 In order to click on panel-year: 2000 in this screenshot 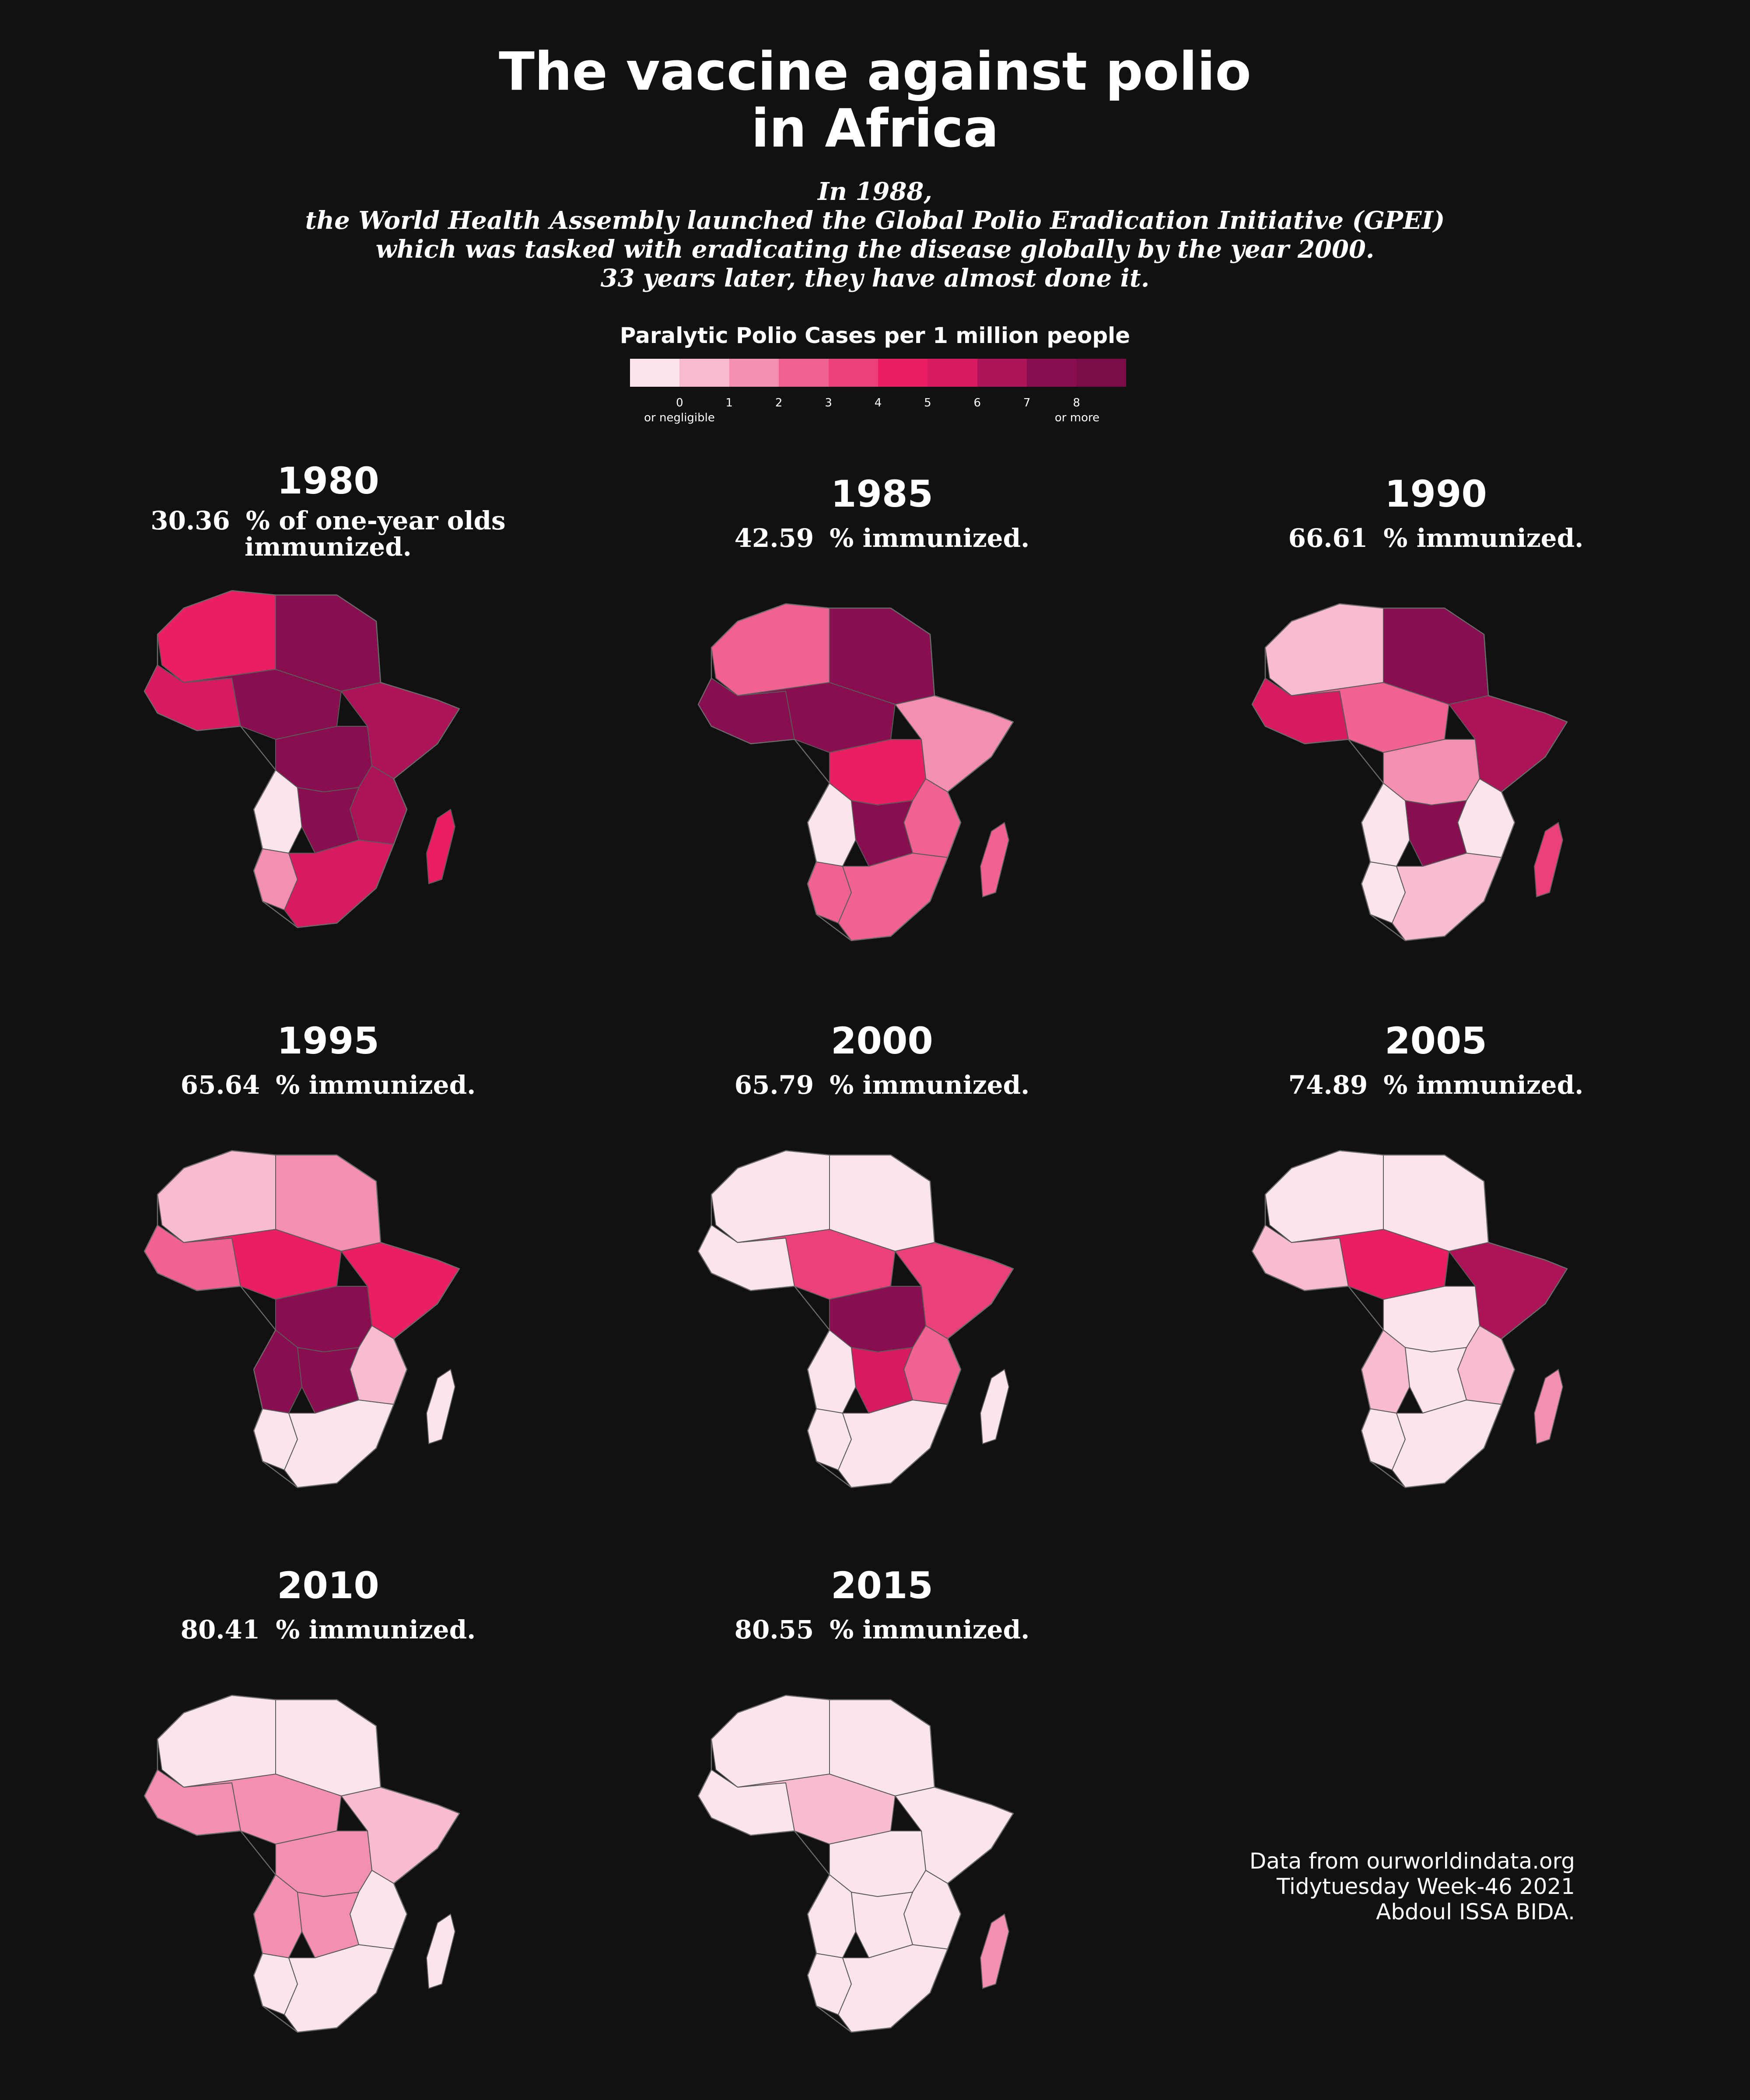, I will do `click(882, 1040)`.